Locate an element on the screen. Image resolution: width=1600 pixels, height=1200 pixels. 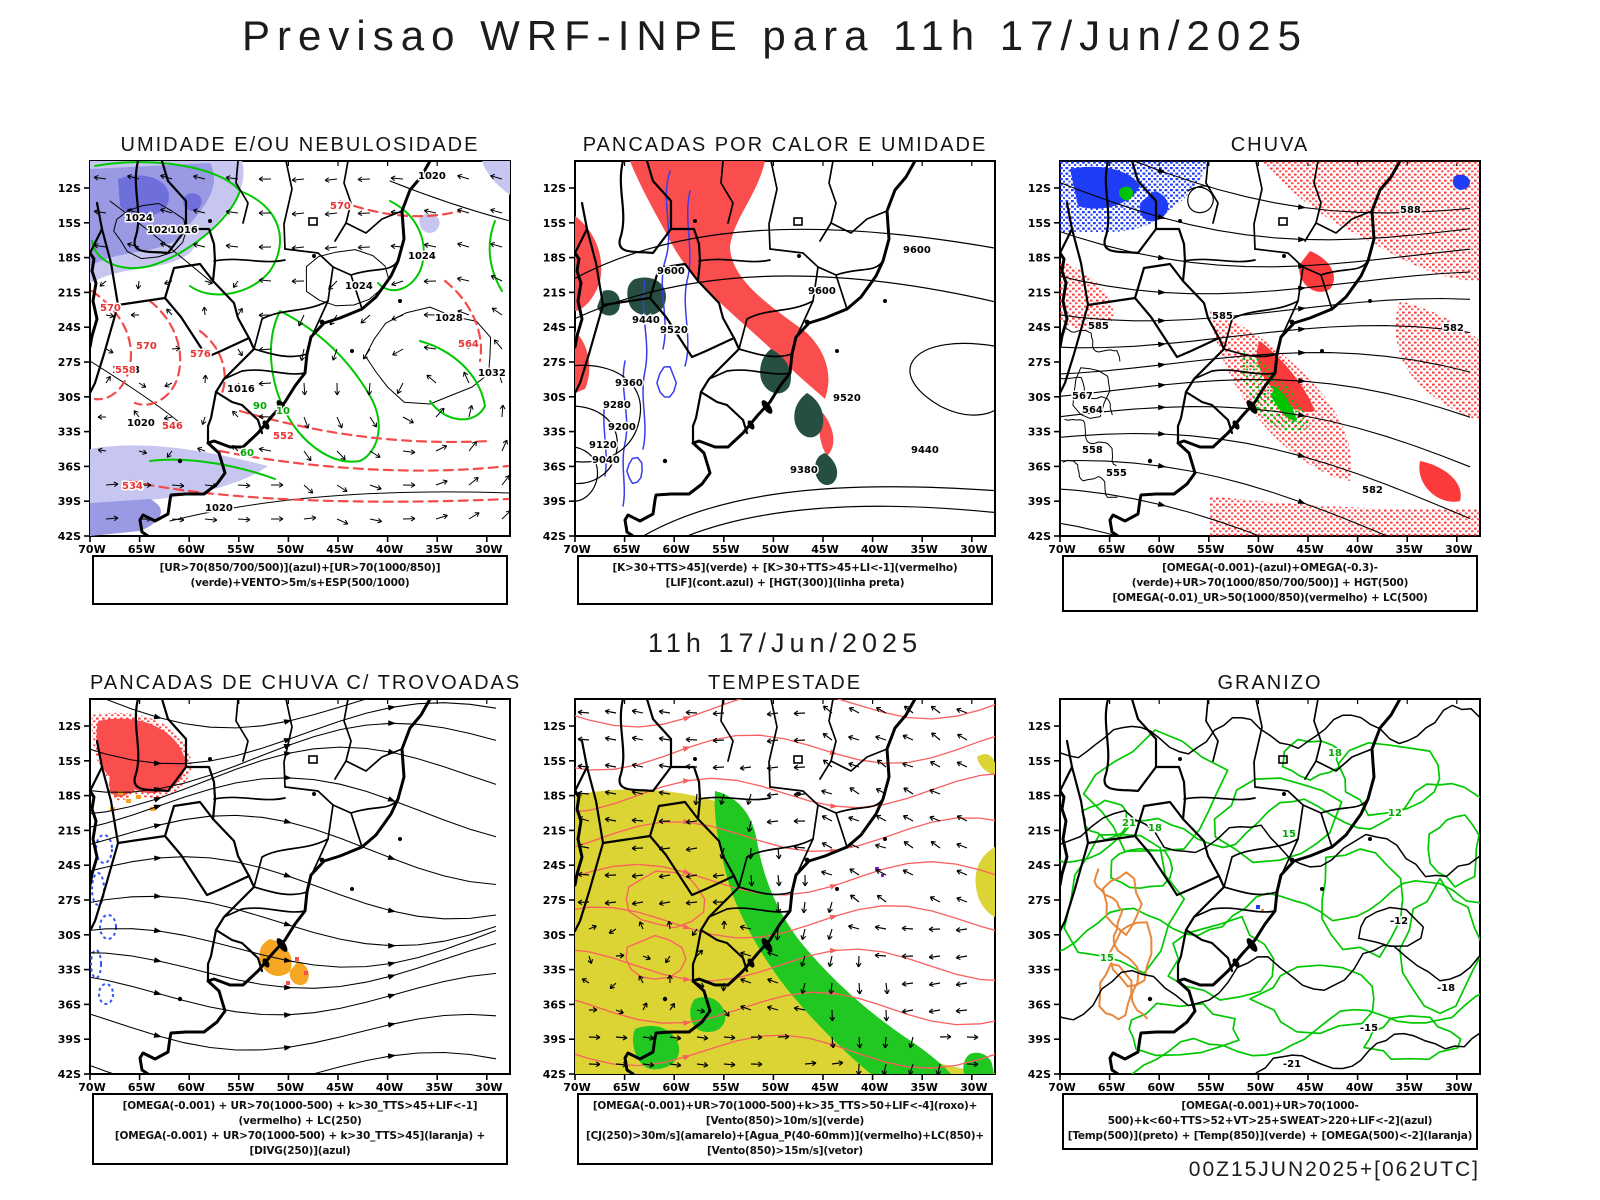
svg-text: 1032 is located at coordinates (492, 373).